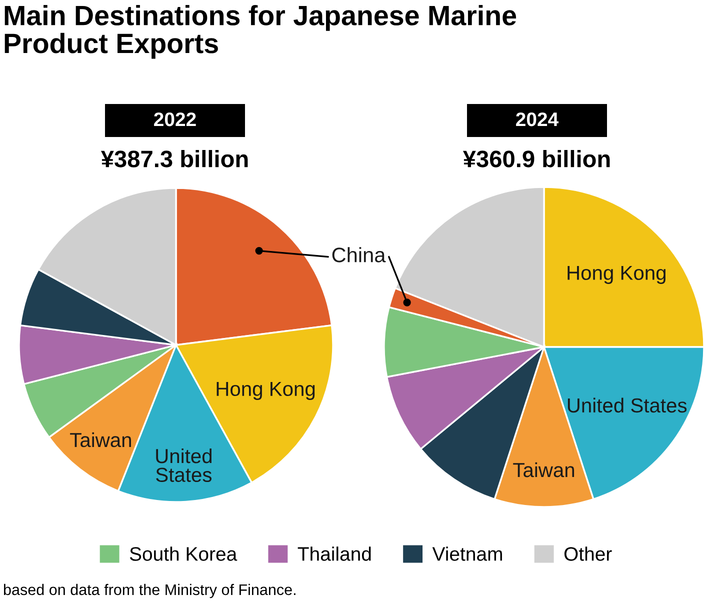 The width and height of the screenshot is (720, 615). What do you see at coordinates (334, 553) in the screenshot?
I see `legend-label: Thailand` at bounding box center [334, 553].